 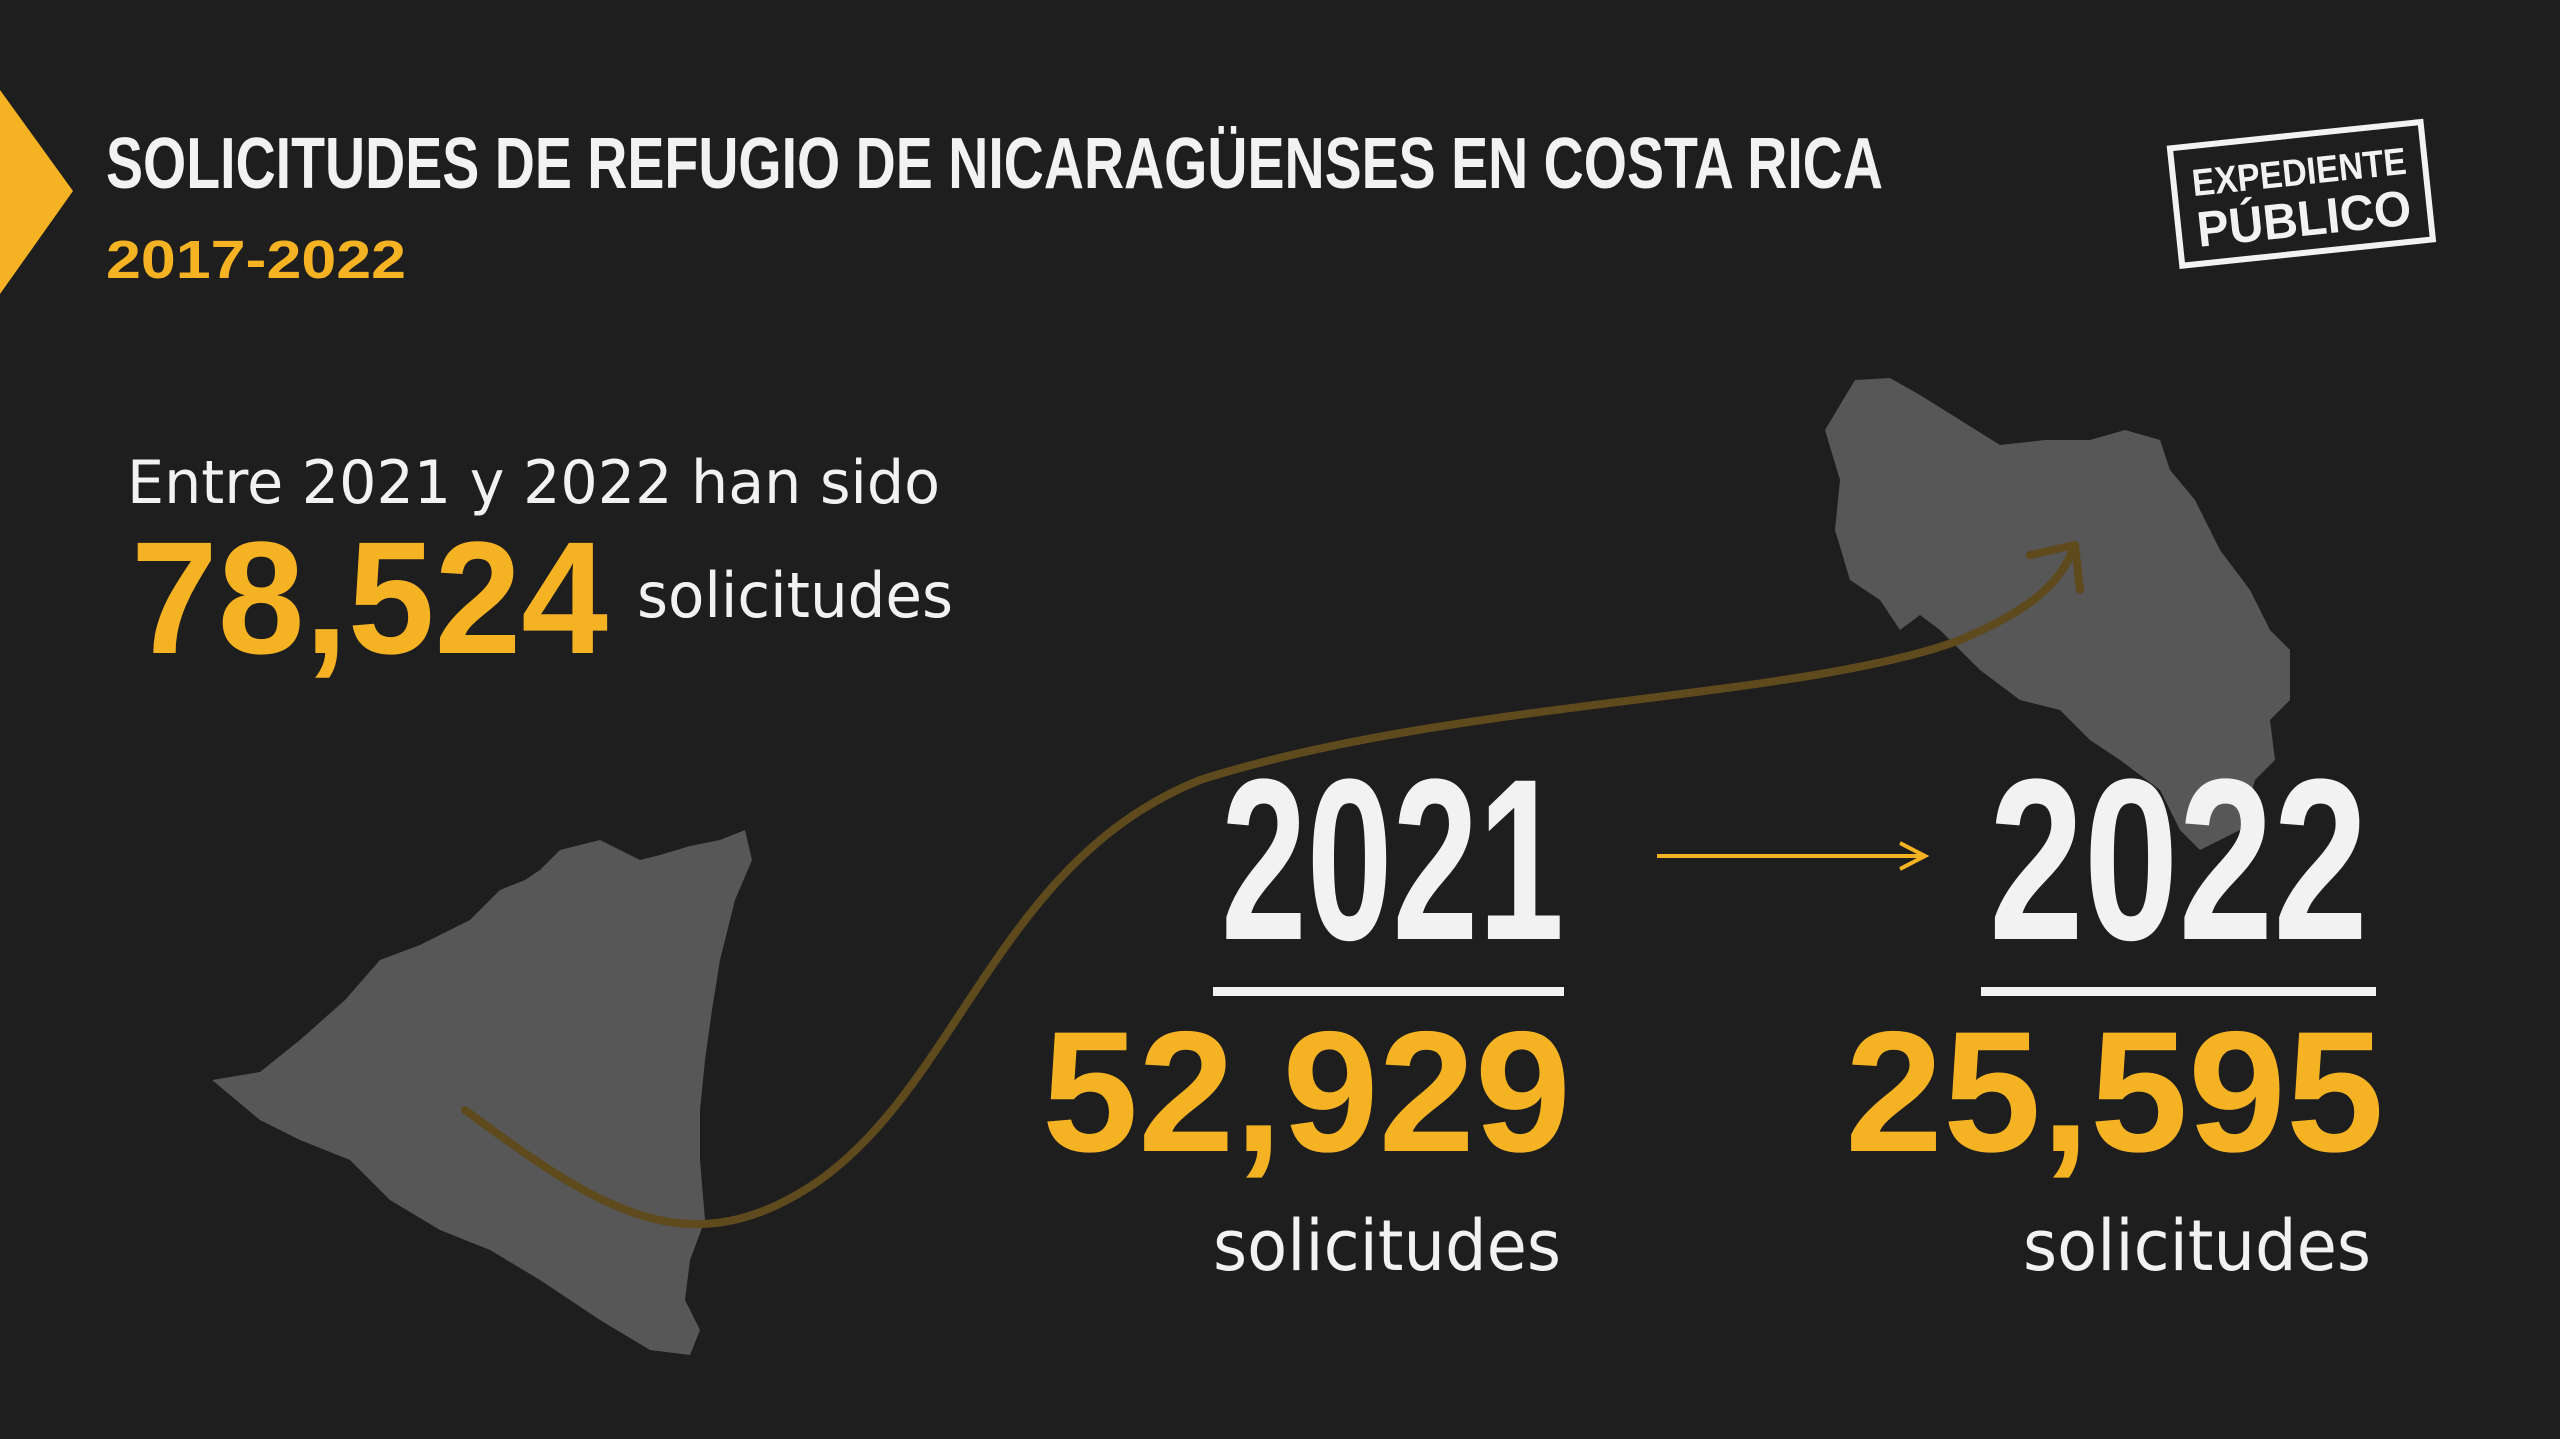 I want to click on logo-frame, so click(x=2301, y=194).